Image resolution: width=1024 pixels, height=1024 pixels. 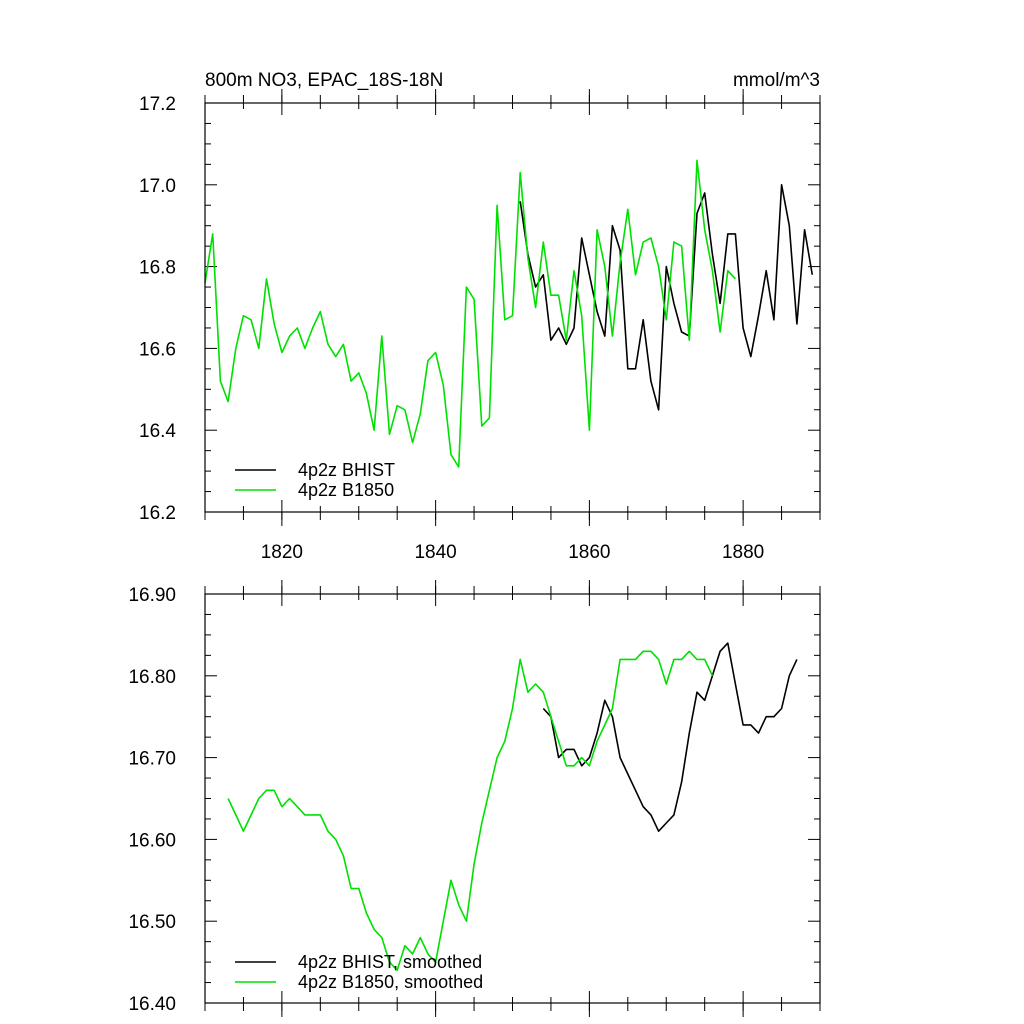 What do you see at coordinates (324, 80) in the screenshot?
I see `top-panel-title: 800m NO3, EPAC_18S-18N` at bounding box center [324, 80].